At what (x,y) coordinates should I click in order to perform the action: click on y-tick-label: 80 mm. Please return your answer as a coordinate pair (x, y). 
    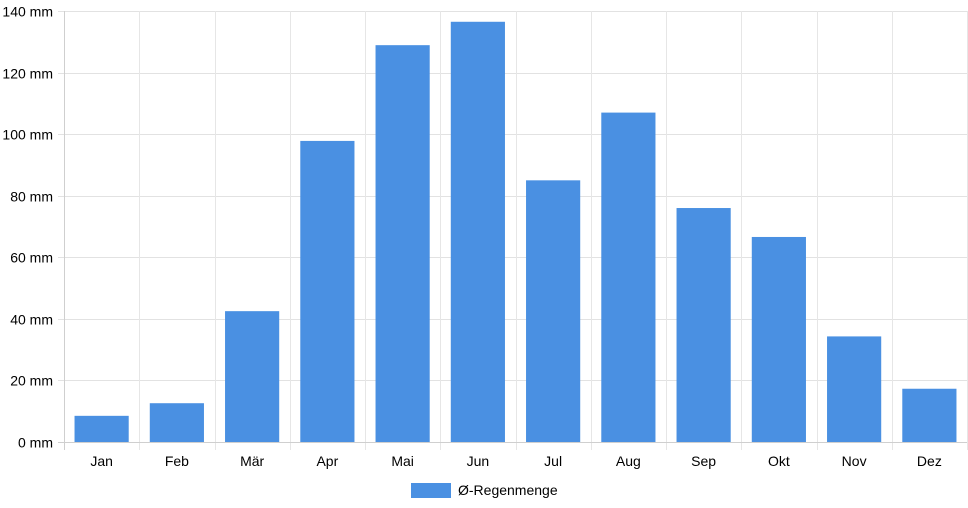
    Looking at the image, I should click on (31, 197).